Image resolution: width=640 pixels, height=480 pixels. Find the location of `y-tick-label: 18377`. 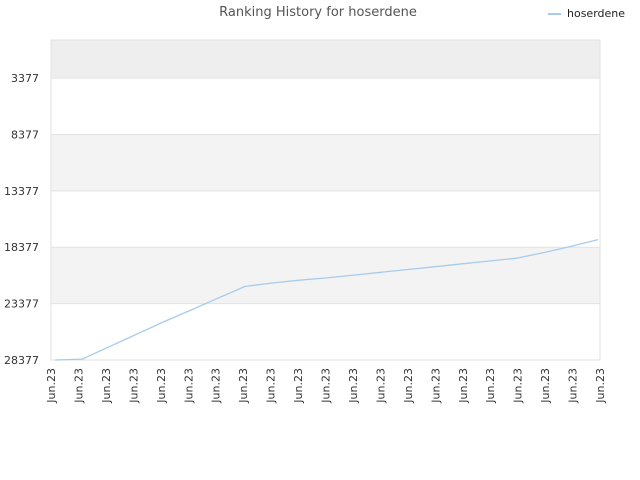

y-tick-label: 18377 is located at coordinates (21, 247).